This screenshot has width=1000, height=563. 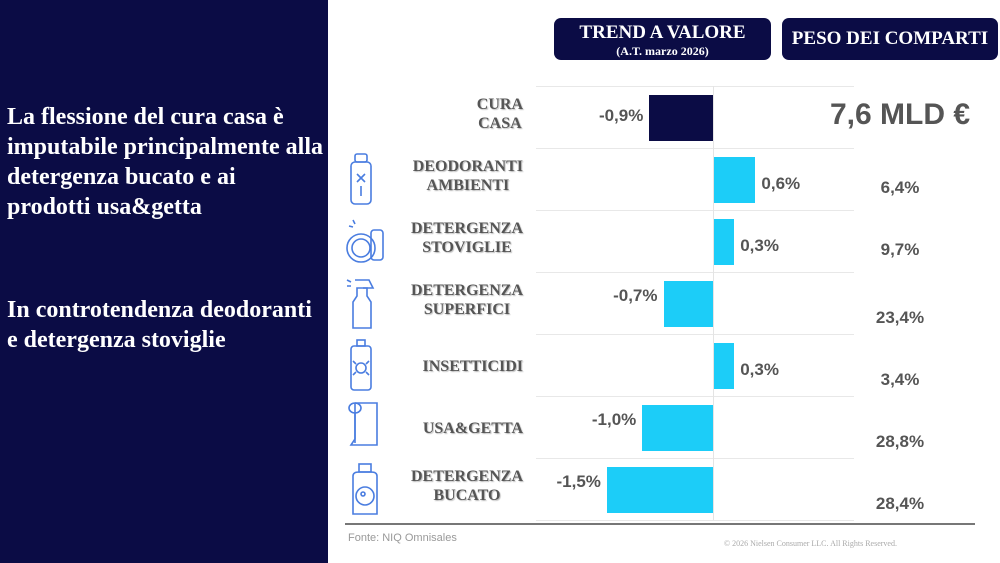 What do you see at coordinates (614, 419) in the screenshot?
I see `bar-label-5: -1,0%` at bounding box center [614, 419].